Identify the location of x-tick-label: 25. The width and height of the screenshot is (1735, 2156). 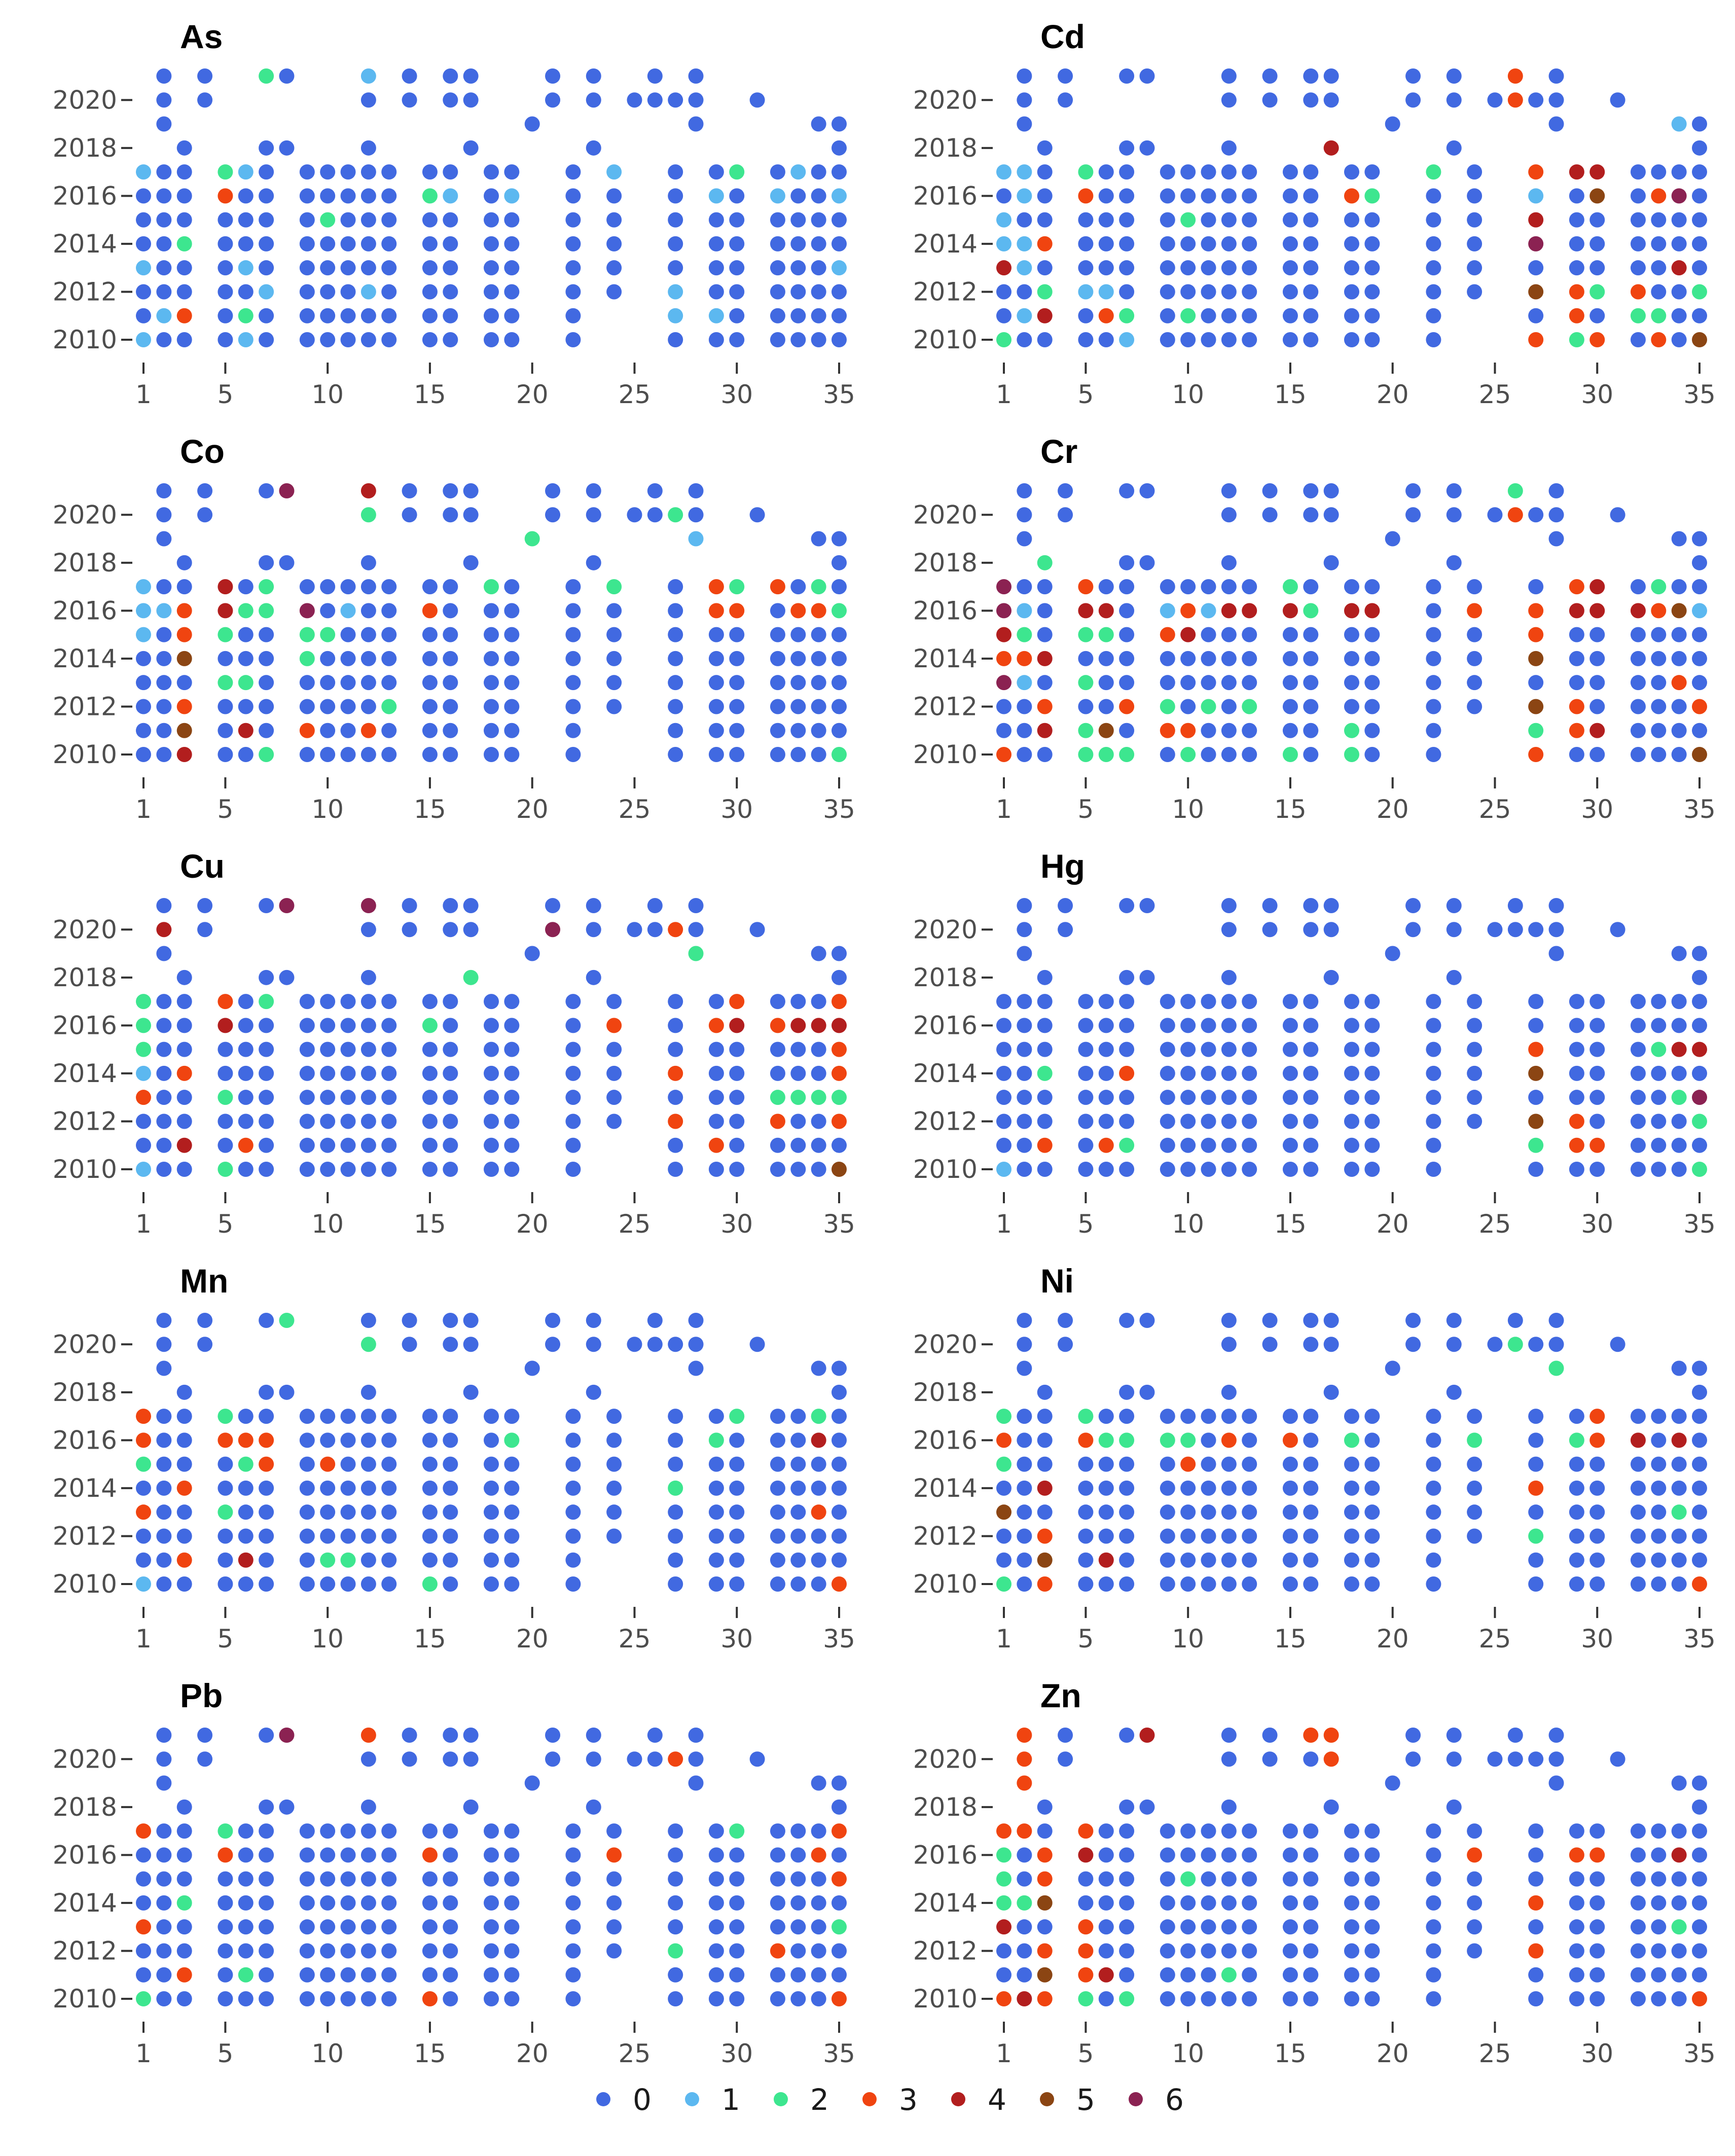
(1495, 809).